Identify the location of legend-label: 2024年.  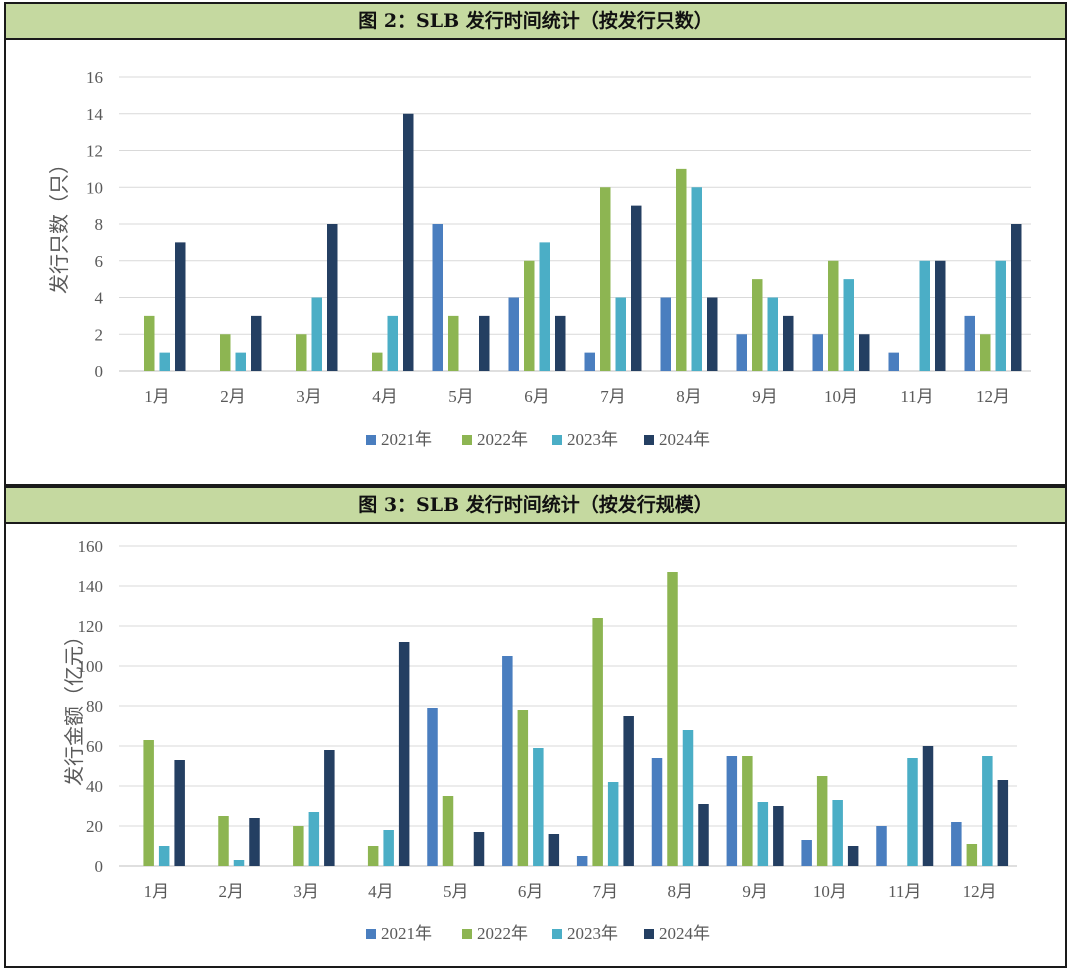
(684, 439).